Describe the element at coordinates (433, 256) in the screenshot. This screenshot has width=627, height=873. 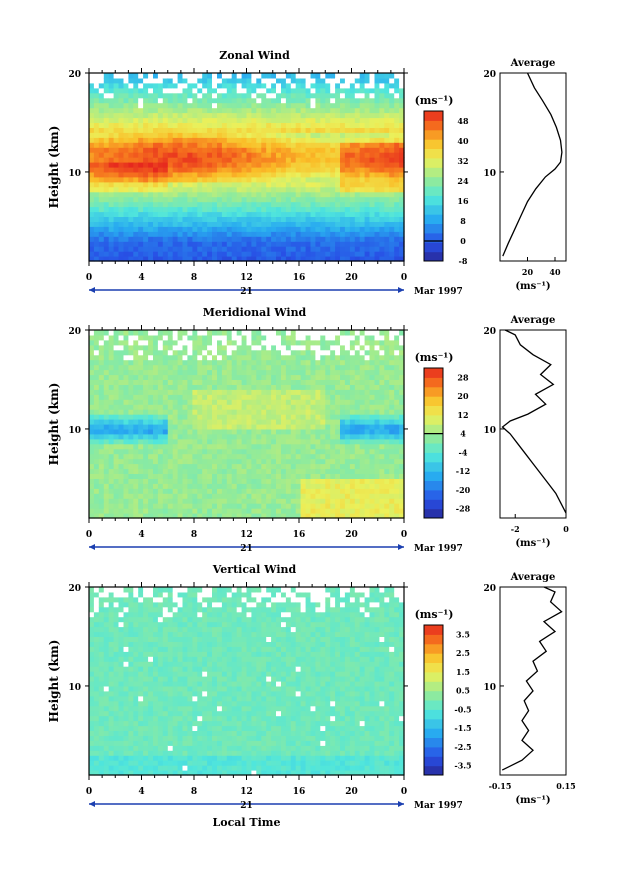
I see `colorbar-band` at that location.